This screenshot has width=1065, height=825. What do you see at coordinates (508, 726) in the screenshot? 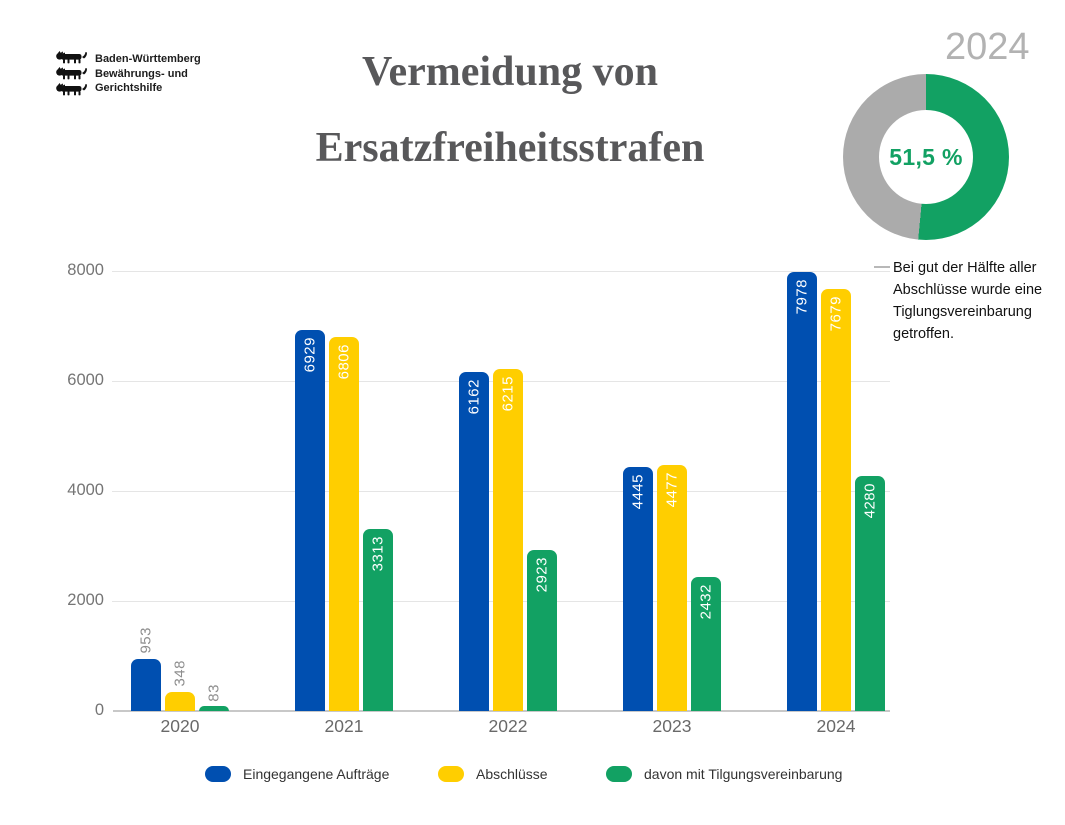
I see `x-axis-tick-2022: 2022` at bounding box center [508, 726].